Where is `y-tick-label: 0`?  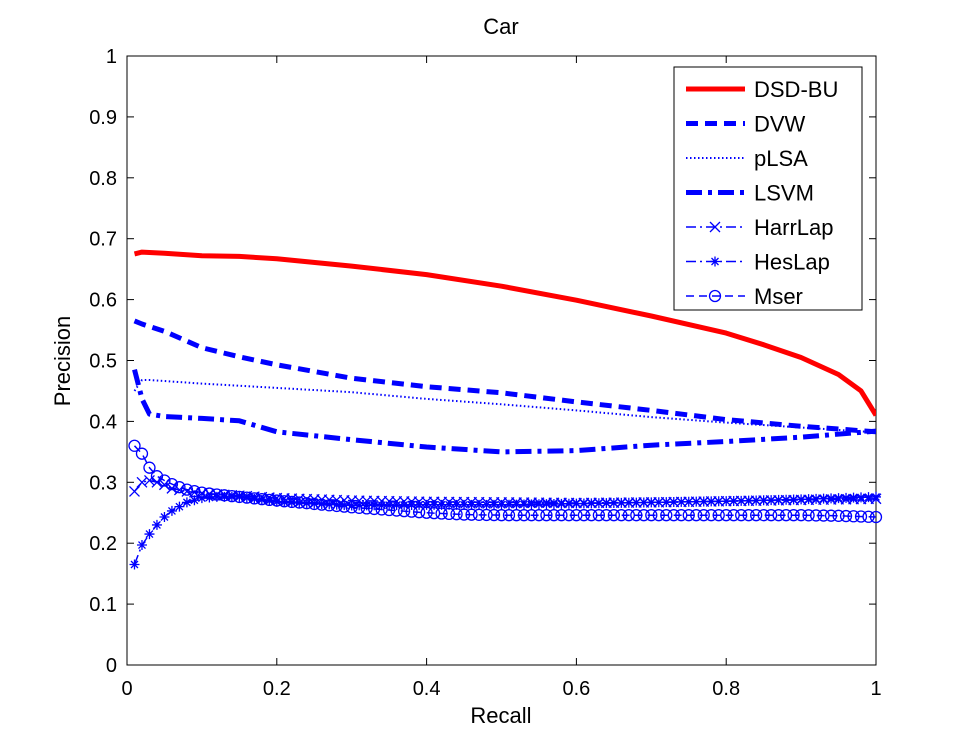
y-tick-label: 0 is located at coordinates (111, 666).